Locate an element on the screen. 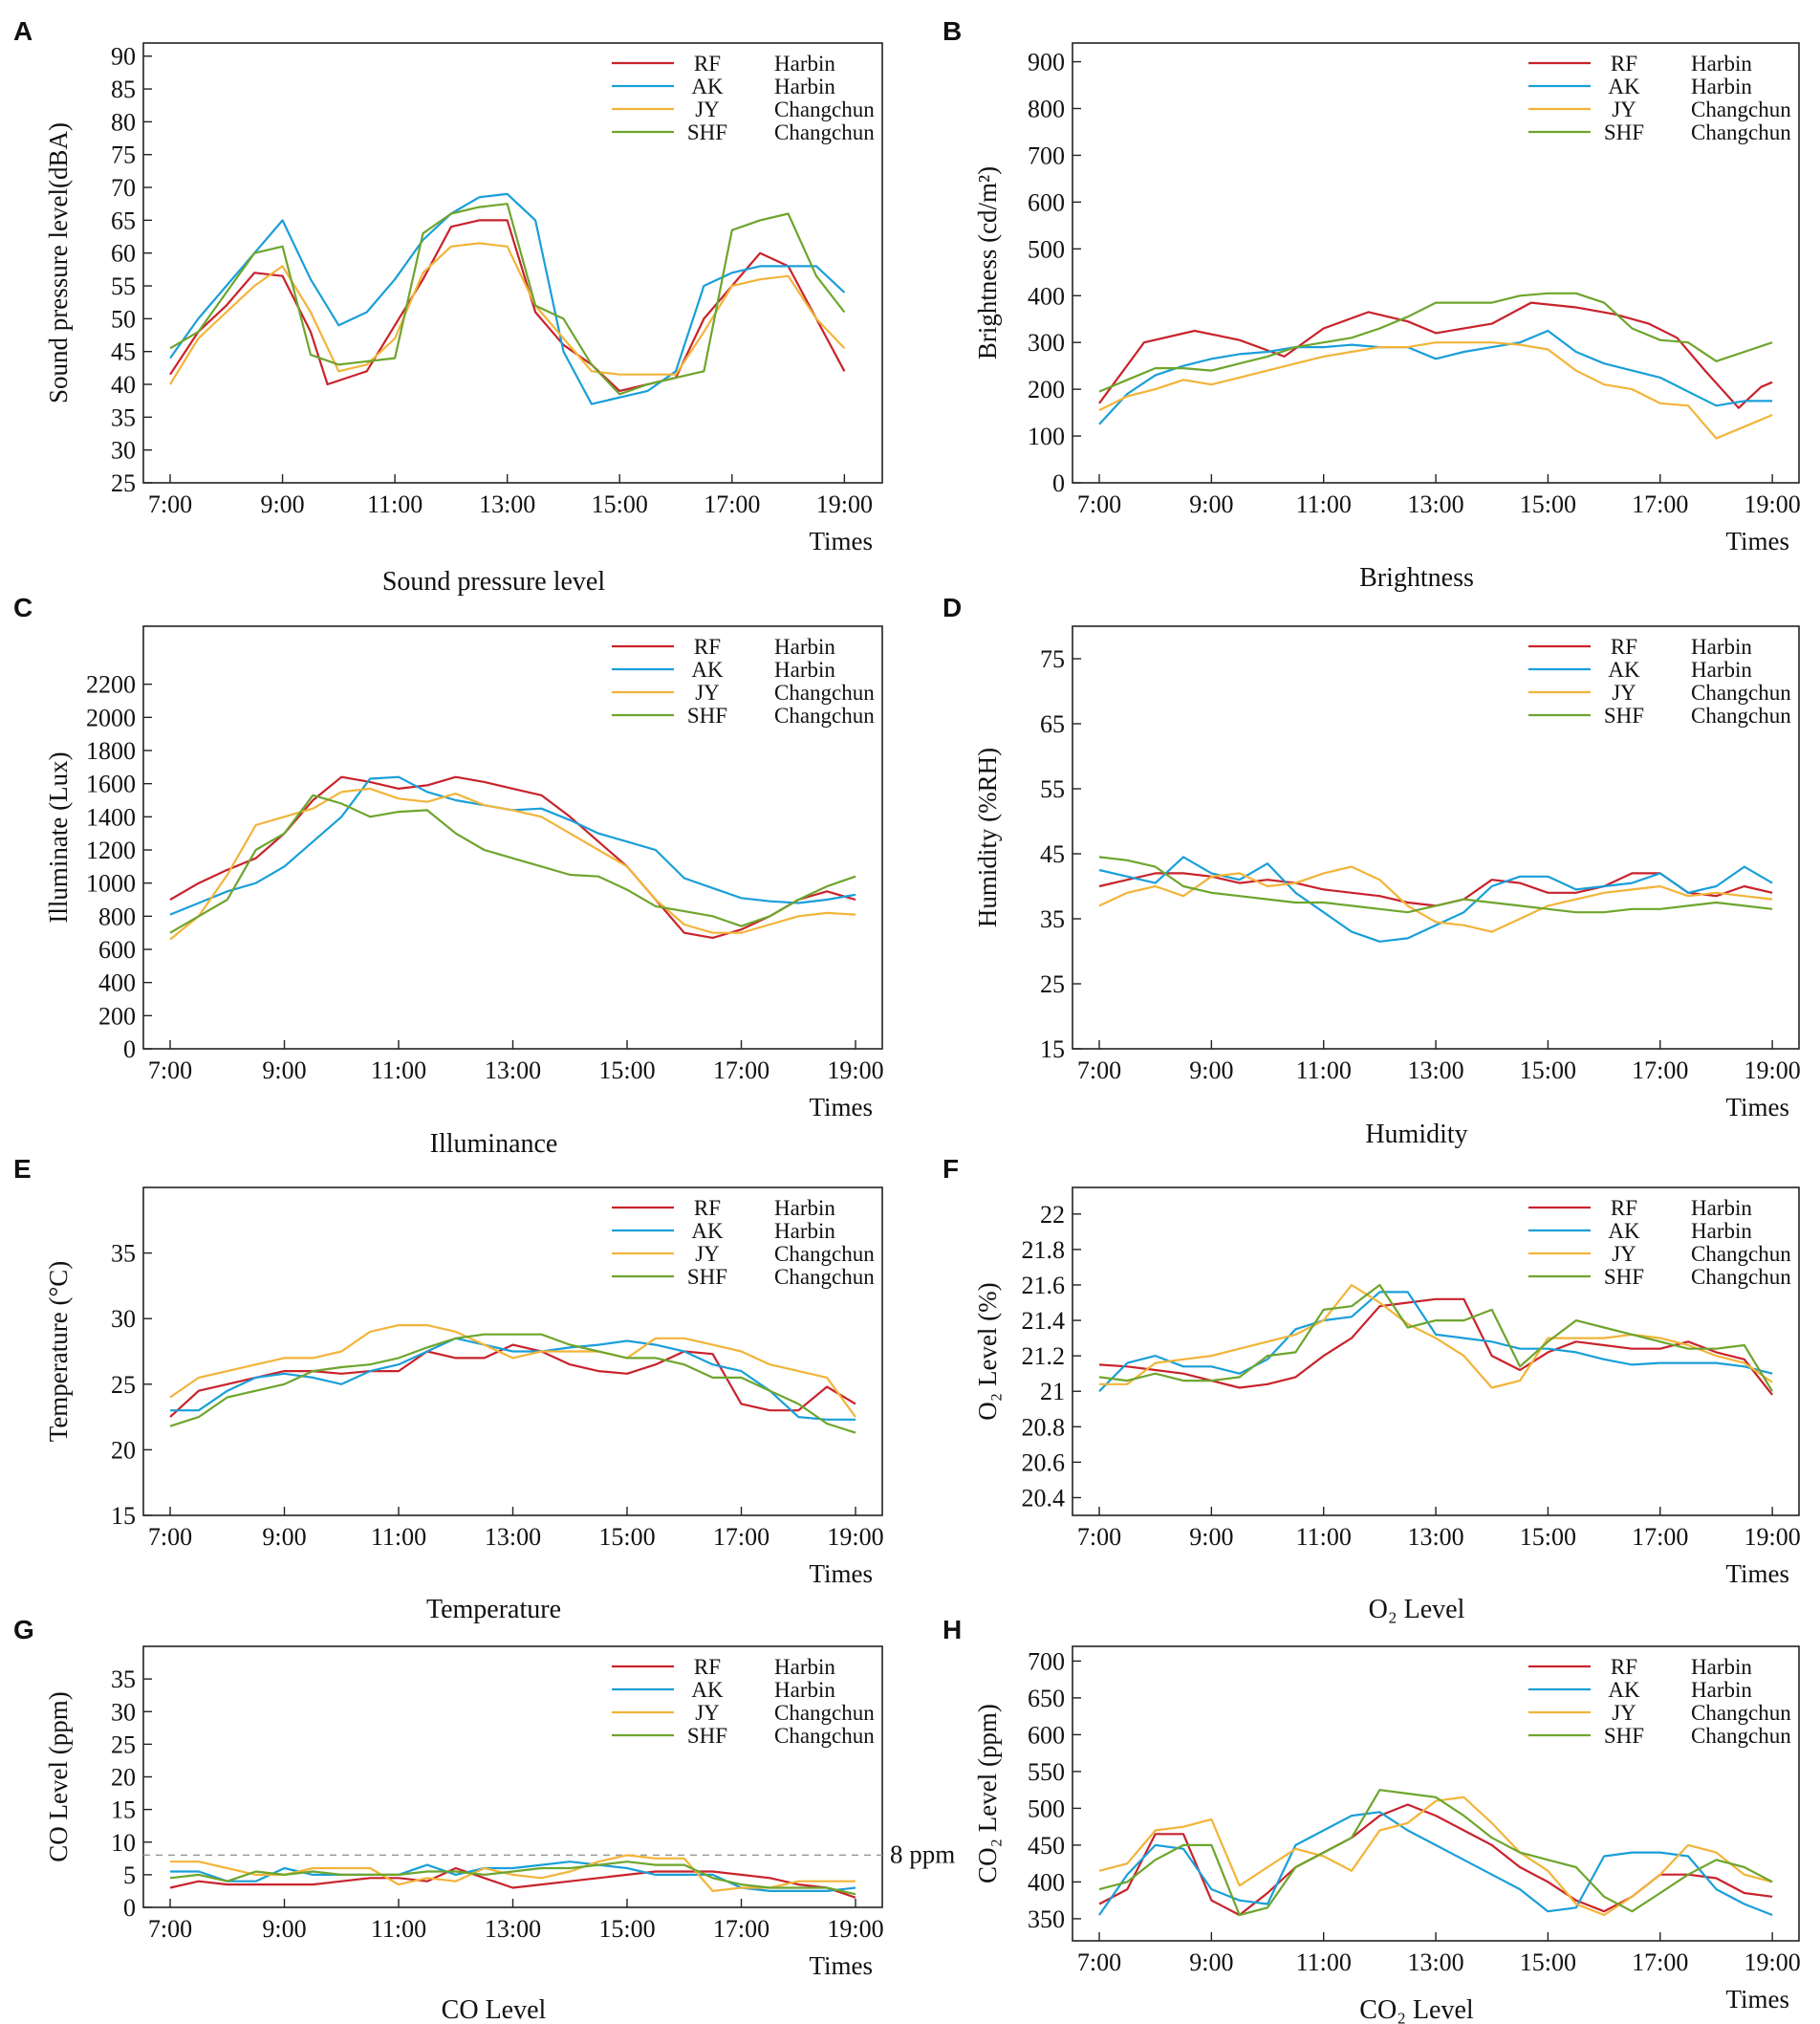 The height and width of the screenshot is (2024, 1820). reference-label: 8 ppm is located at coordinates (923, 1853).